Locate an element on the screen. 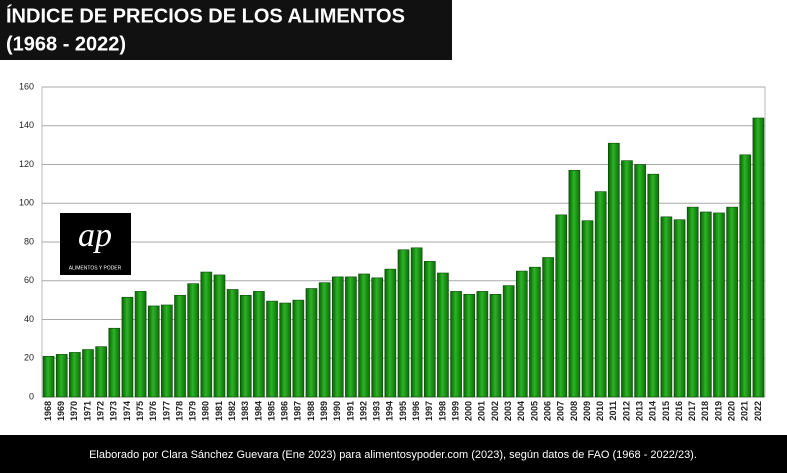 This screenshot has height=473, width=787. x-tick-label: 2018 is located at coordinates (705, 411).